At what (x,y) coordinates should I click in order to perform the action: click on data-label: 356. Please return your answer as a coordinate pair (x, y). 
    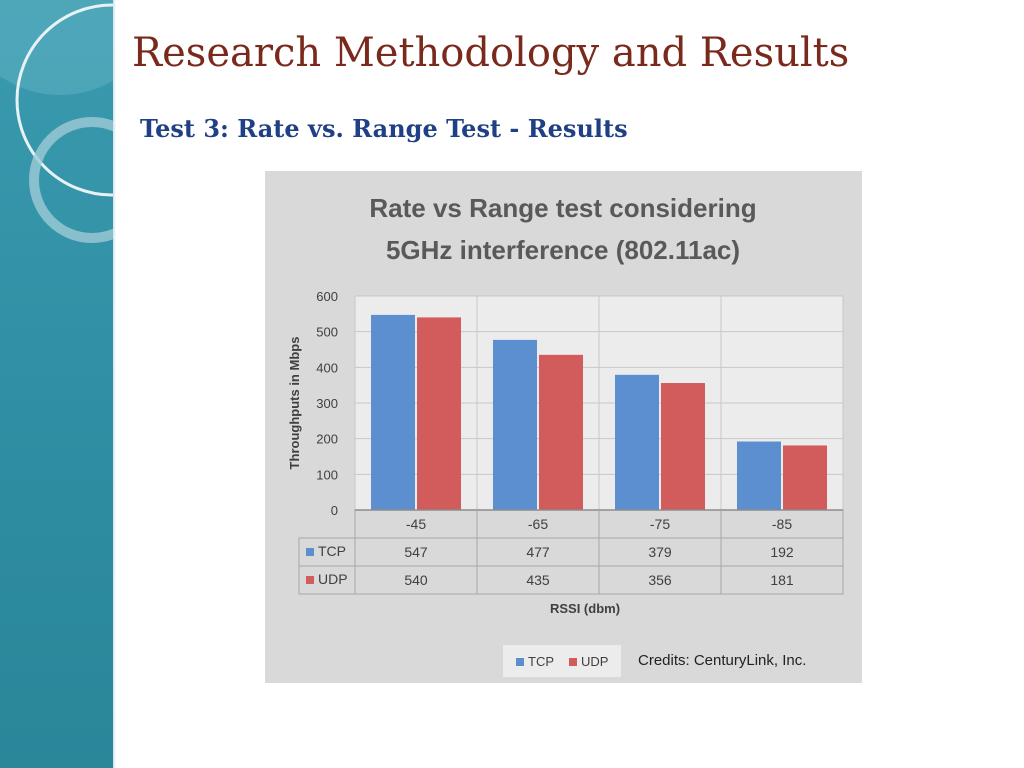
    Looking at the image, I should click on (660, 580).